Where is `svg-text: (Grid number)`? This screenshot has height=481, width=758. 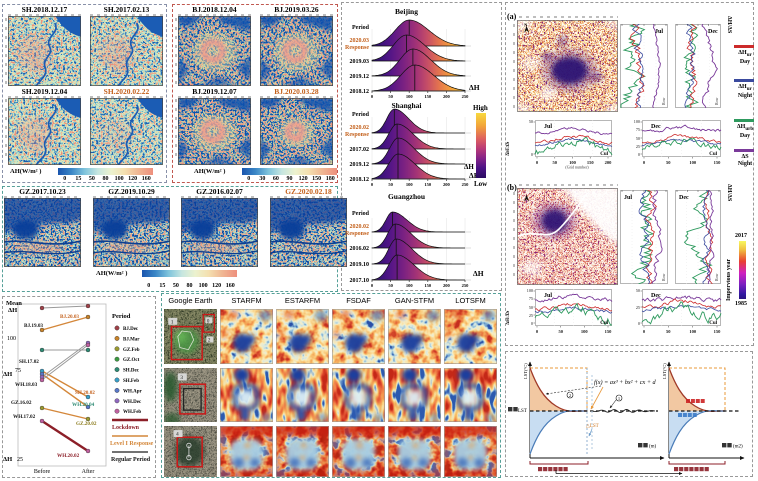
svg-text: (Grid number) is located at coordinates (577, 167).